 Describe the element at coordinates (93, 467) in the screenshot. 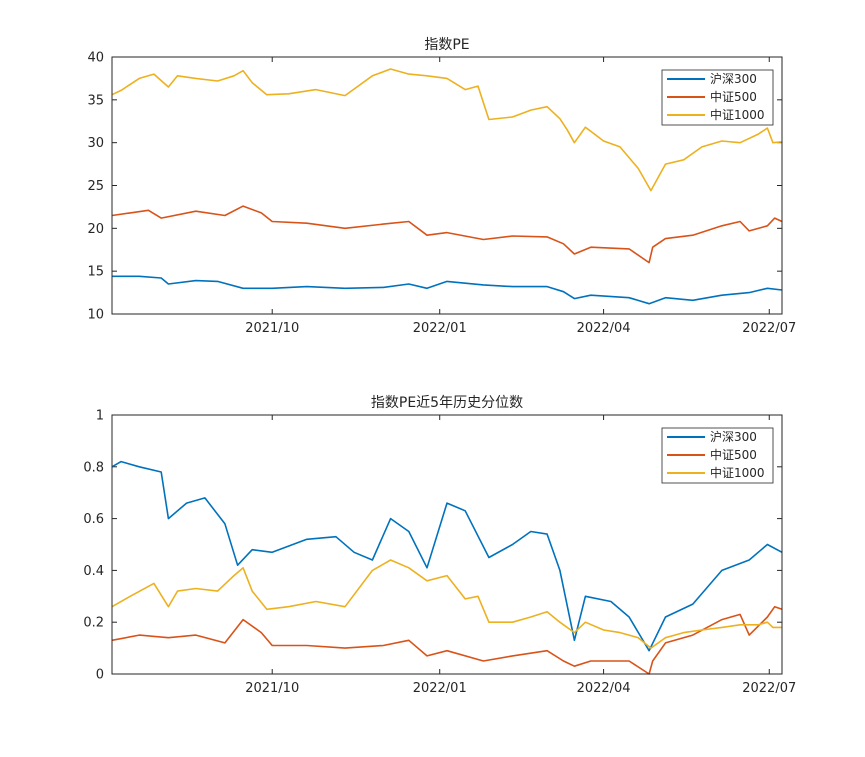

I see `y-tick-label: 0.8` at that location.